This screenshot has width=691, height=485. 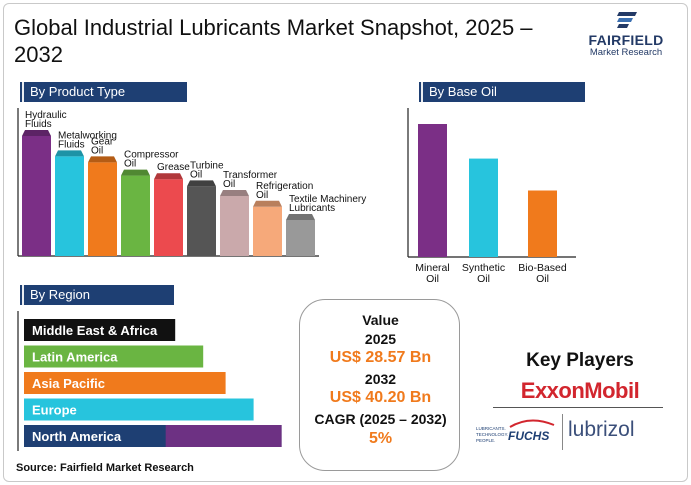 What do you see at coordinates (380, 419) in the screenshot?
I see `cagr-label: CAGR (2025 – 2032)` at bounding box center [380, 419].